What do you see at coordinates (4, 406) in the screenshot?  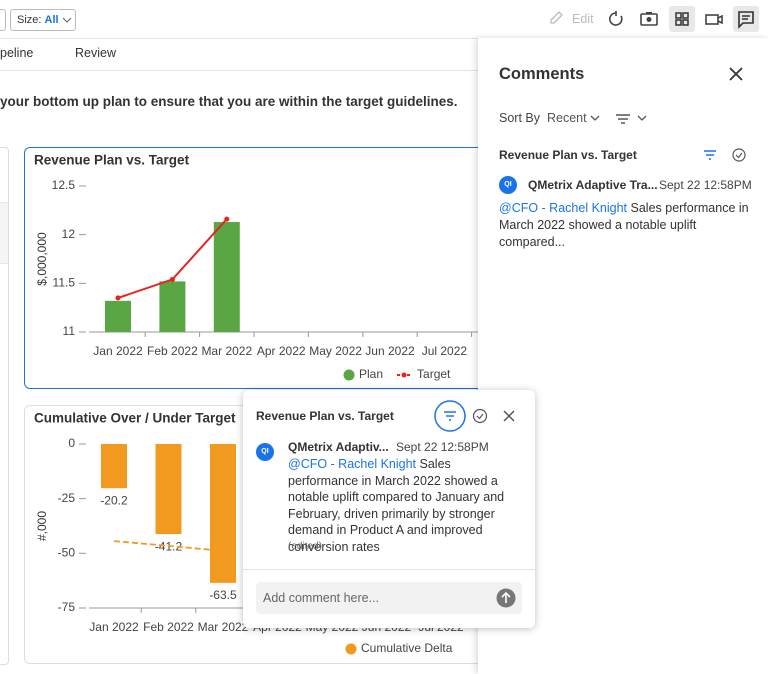 I see `table-edge` at bounding box center [4, 406].